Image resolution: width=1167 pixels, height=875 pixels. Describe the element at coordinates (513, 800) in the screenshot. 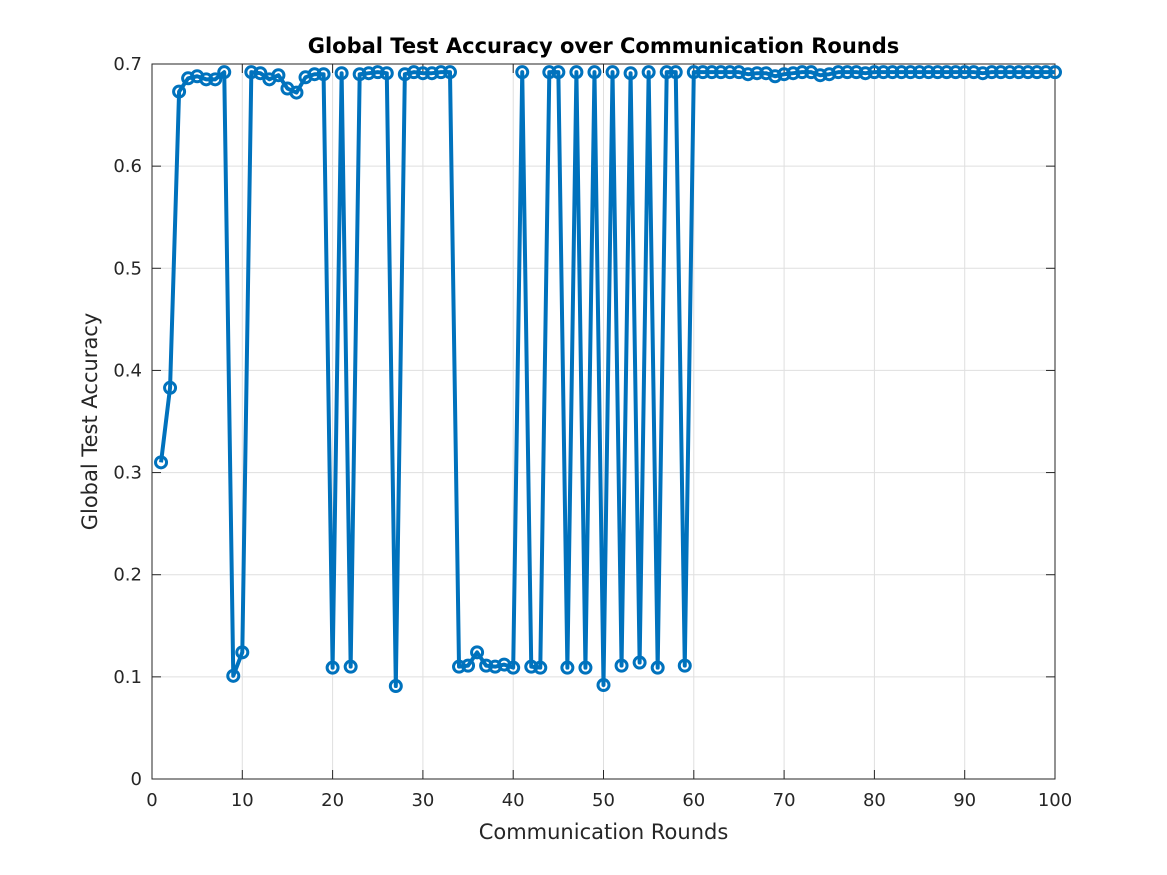

I see `x-tick-label: 40` at that location.